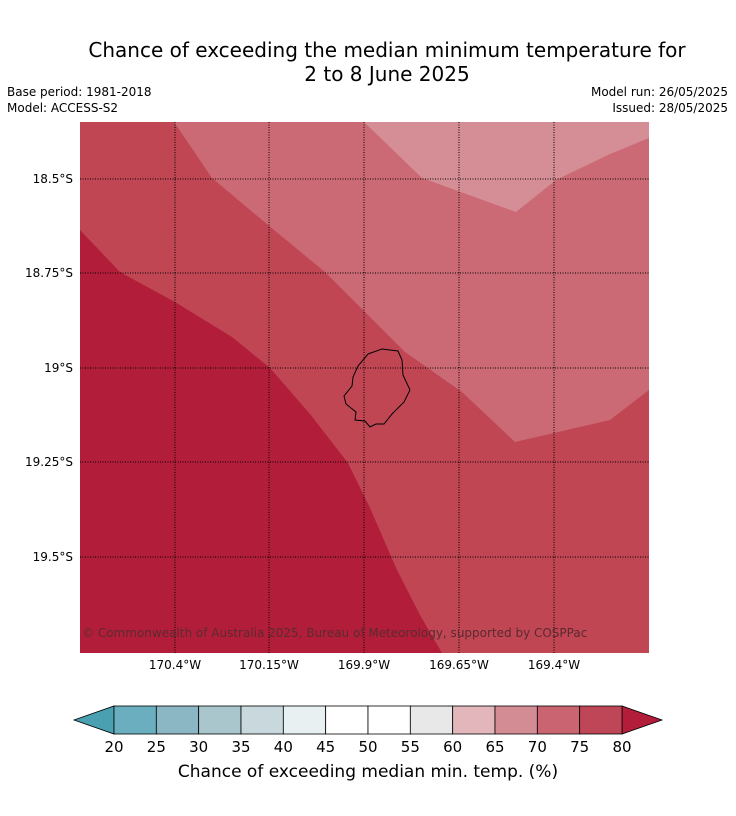  Describe the element at coordinates (156, 747) in the screenshot. I see `colorbar-tick-label: 25` at that location.